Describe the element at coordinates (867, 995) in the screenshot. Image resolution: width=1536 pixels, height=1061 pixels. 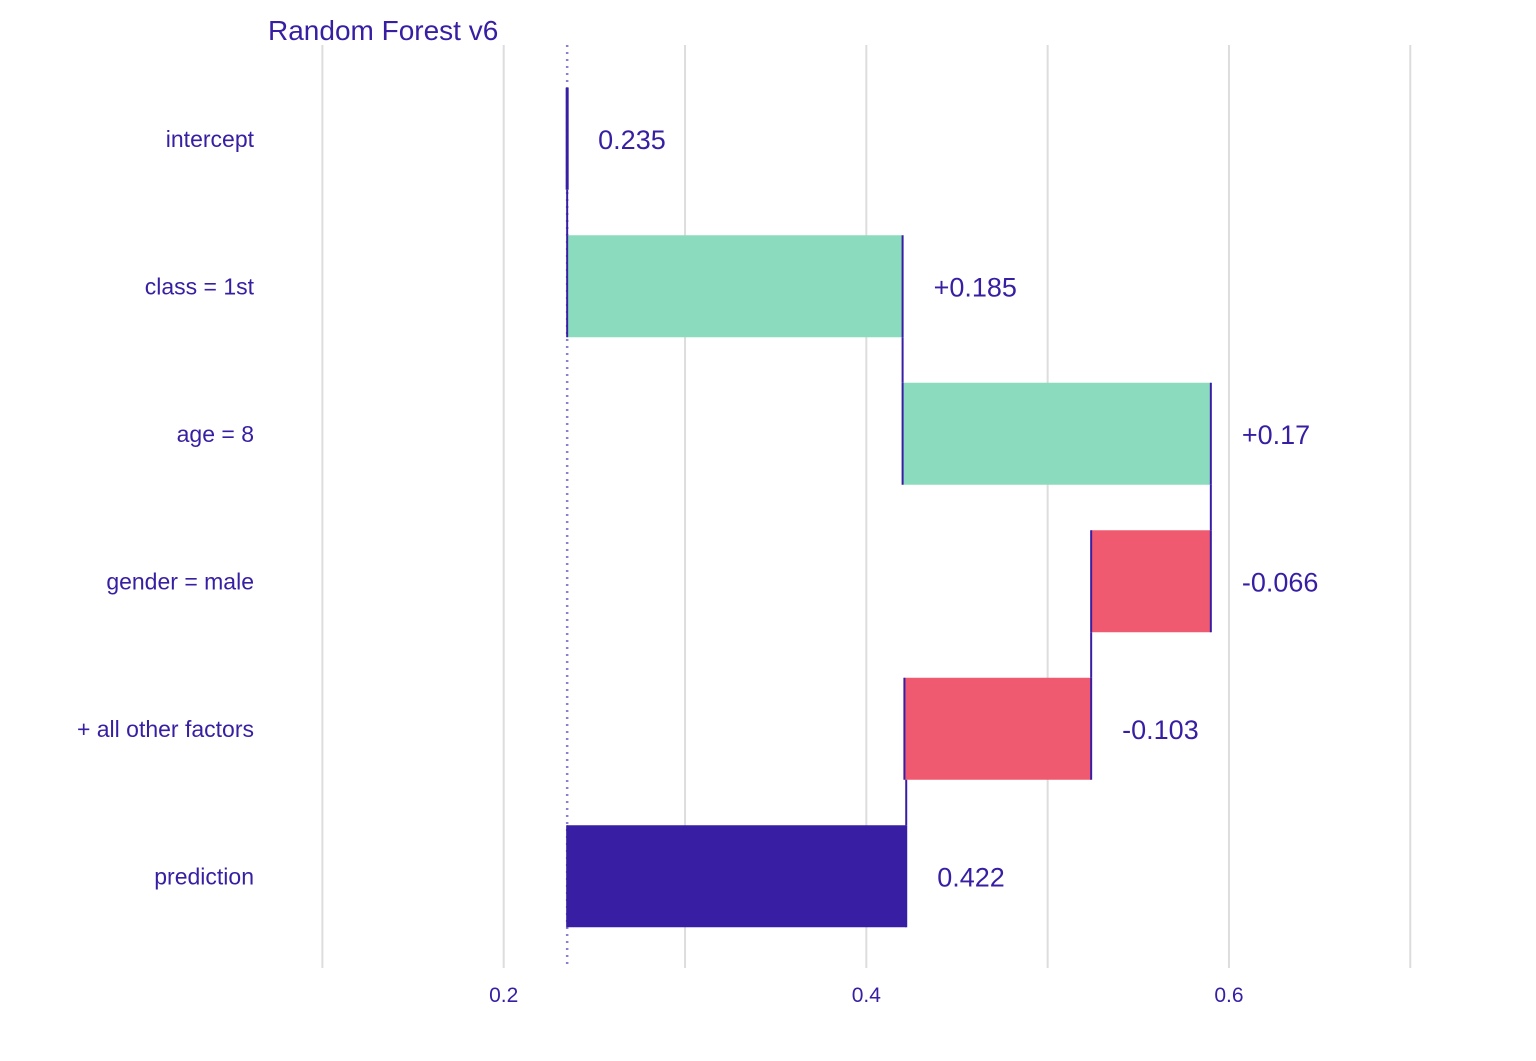
I see `x-tick-label: 0.4` at that location.